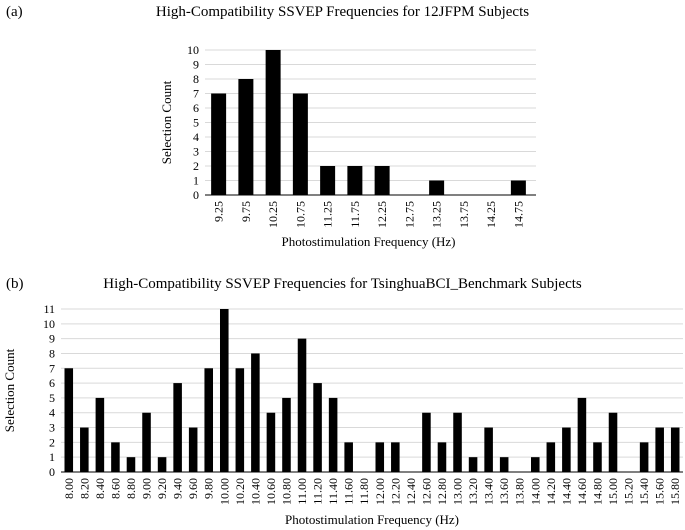 The image size is (685, 530). Describe the element at coordinates (300, 214) in the screenshot. I see `a-x-tick-label: 10.75` at that location.